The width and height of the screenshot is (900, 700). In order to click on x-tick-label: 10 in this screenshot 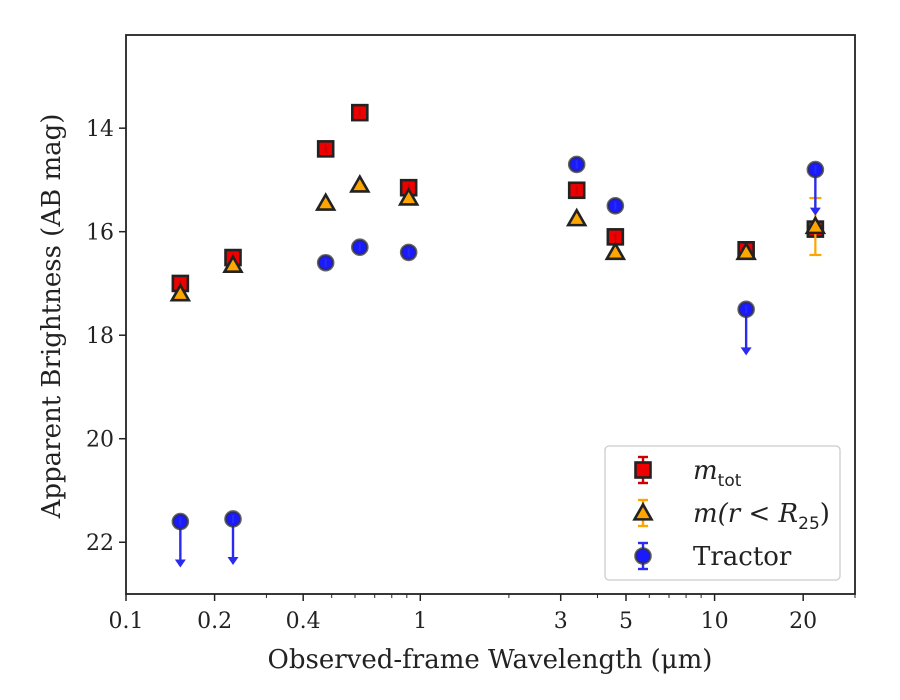, I will do `click(715, 621)`.